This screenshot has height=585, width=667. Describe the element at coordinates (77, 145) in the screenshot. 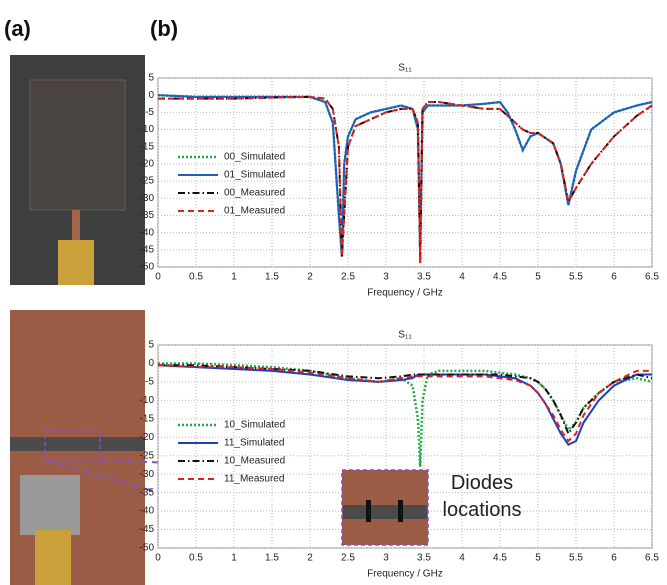

I see `patch-array` at that location.